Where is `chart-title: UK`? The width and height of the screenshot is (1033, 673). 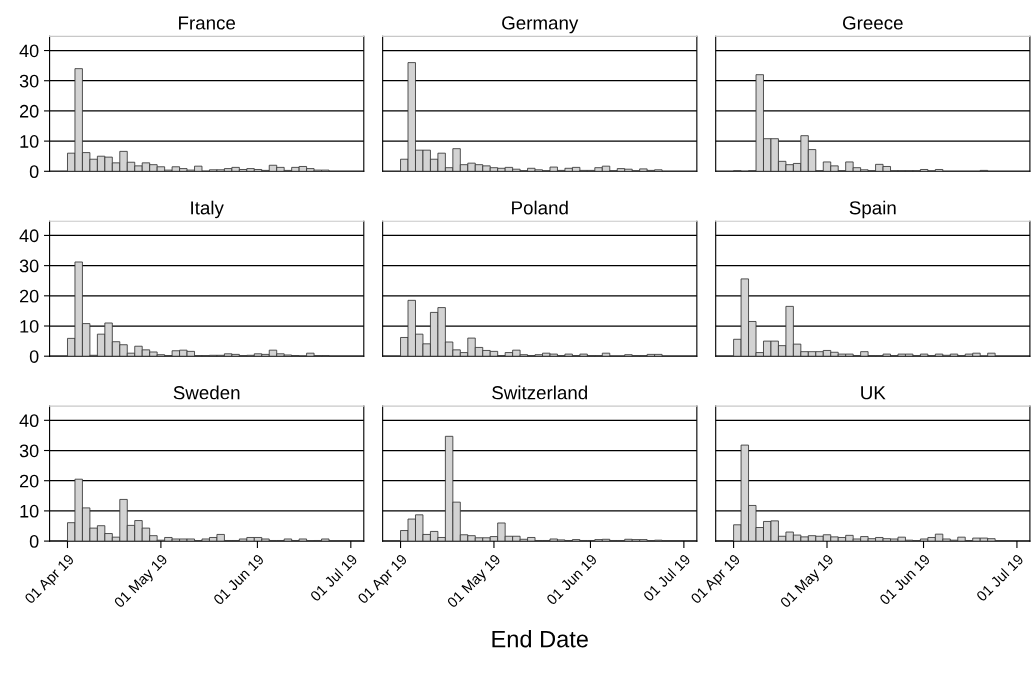
chart-title: UK is located at coordinates (873, 393).